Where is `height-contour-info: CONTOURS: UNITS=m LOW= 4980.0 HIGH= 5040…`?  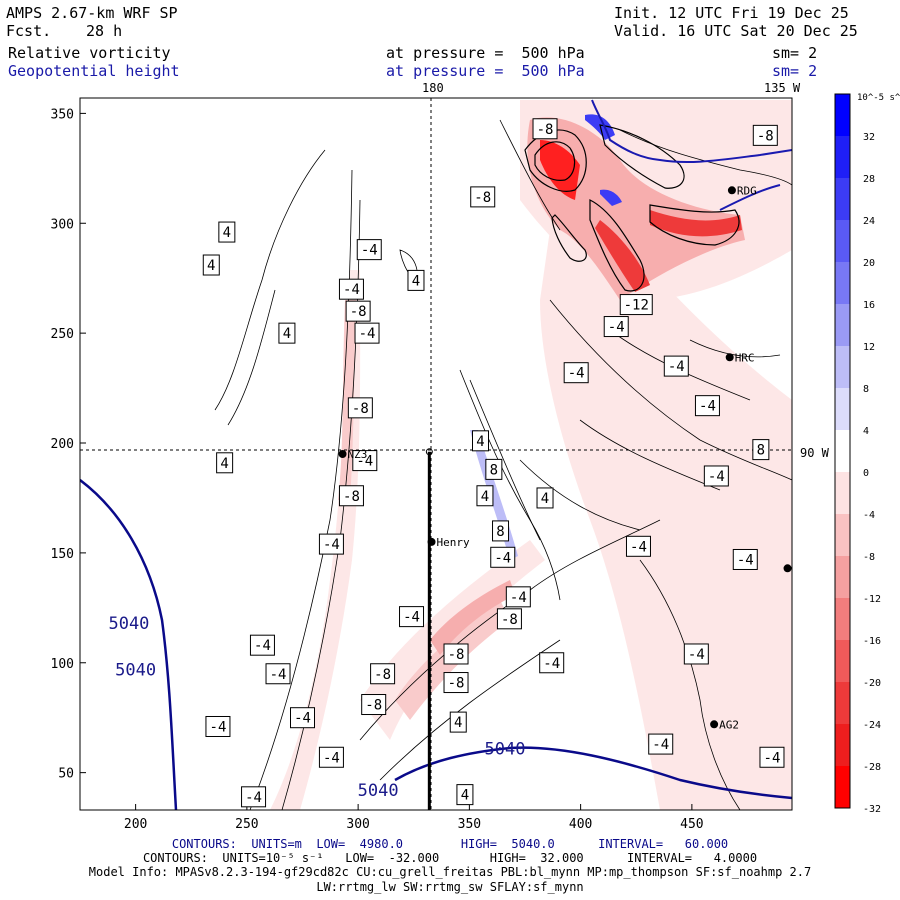 height-contour-info: CONTOURS: UNITS=m LOW= 4980.0 HIGH= 5040… is located at coordinates (450, 844).